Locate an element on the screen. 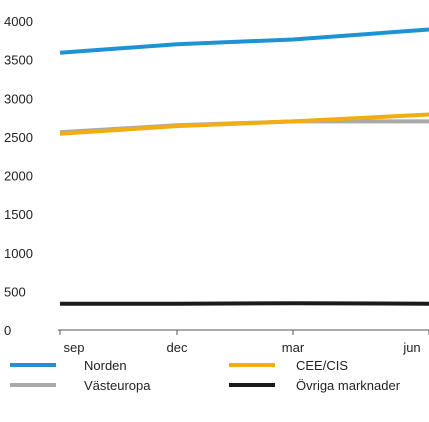 The image size is (429, 422). y-tick-label: 2000 is located at coordinates (18, 176).